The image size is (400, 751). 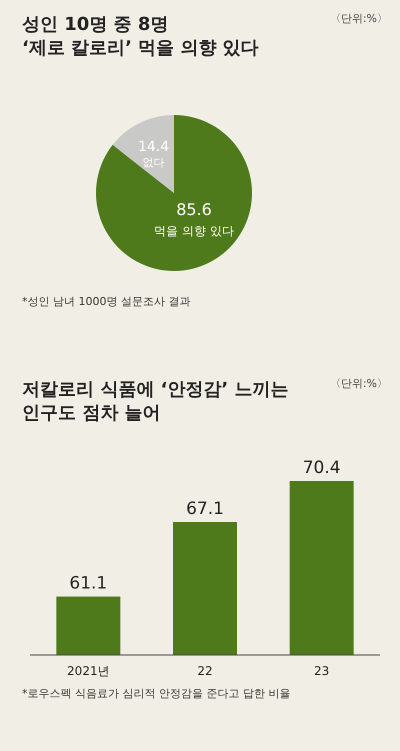 I want to click on data-label: 14.4, so click(x=154, y=146).